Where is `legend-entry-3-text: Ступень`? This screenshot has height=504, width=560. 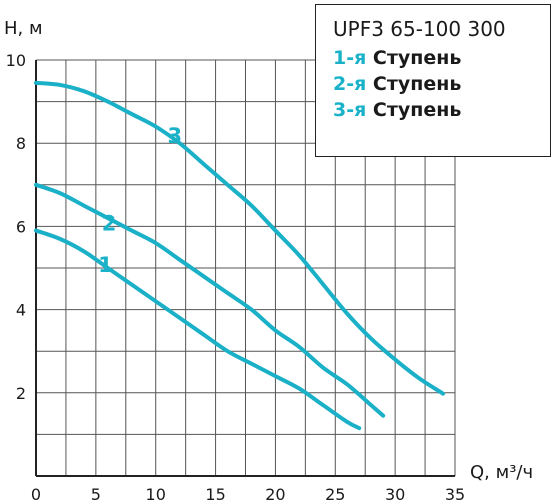
legend-entry-3-text: Ступень is located at coordinates (414, 110).